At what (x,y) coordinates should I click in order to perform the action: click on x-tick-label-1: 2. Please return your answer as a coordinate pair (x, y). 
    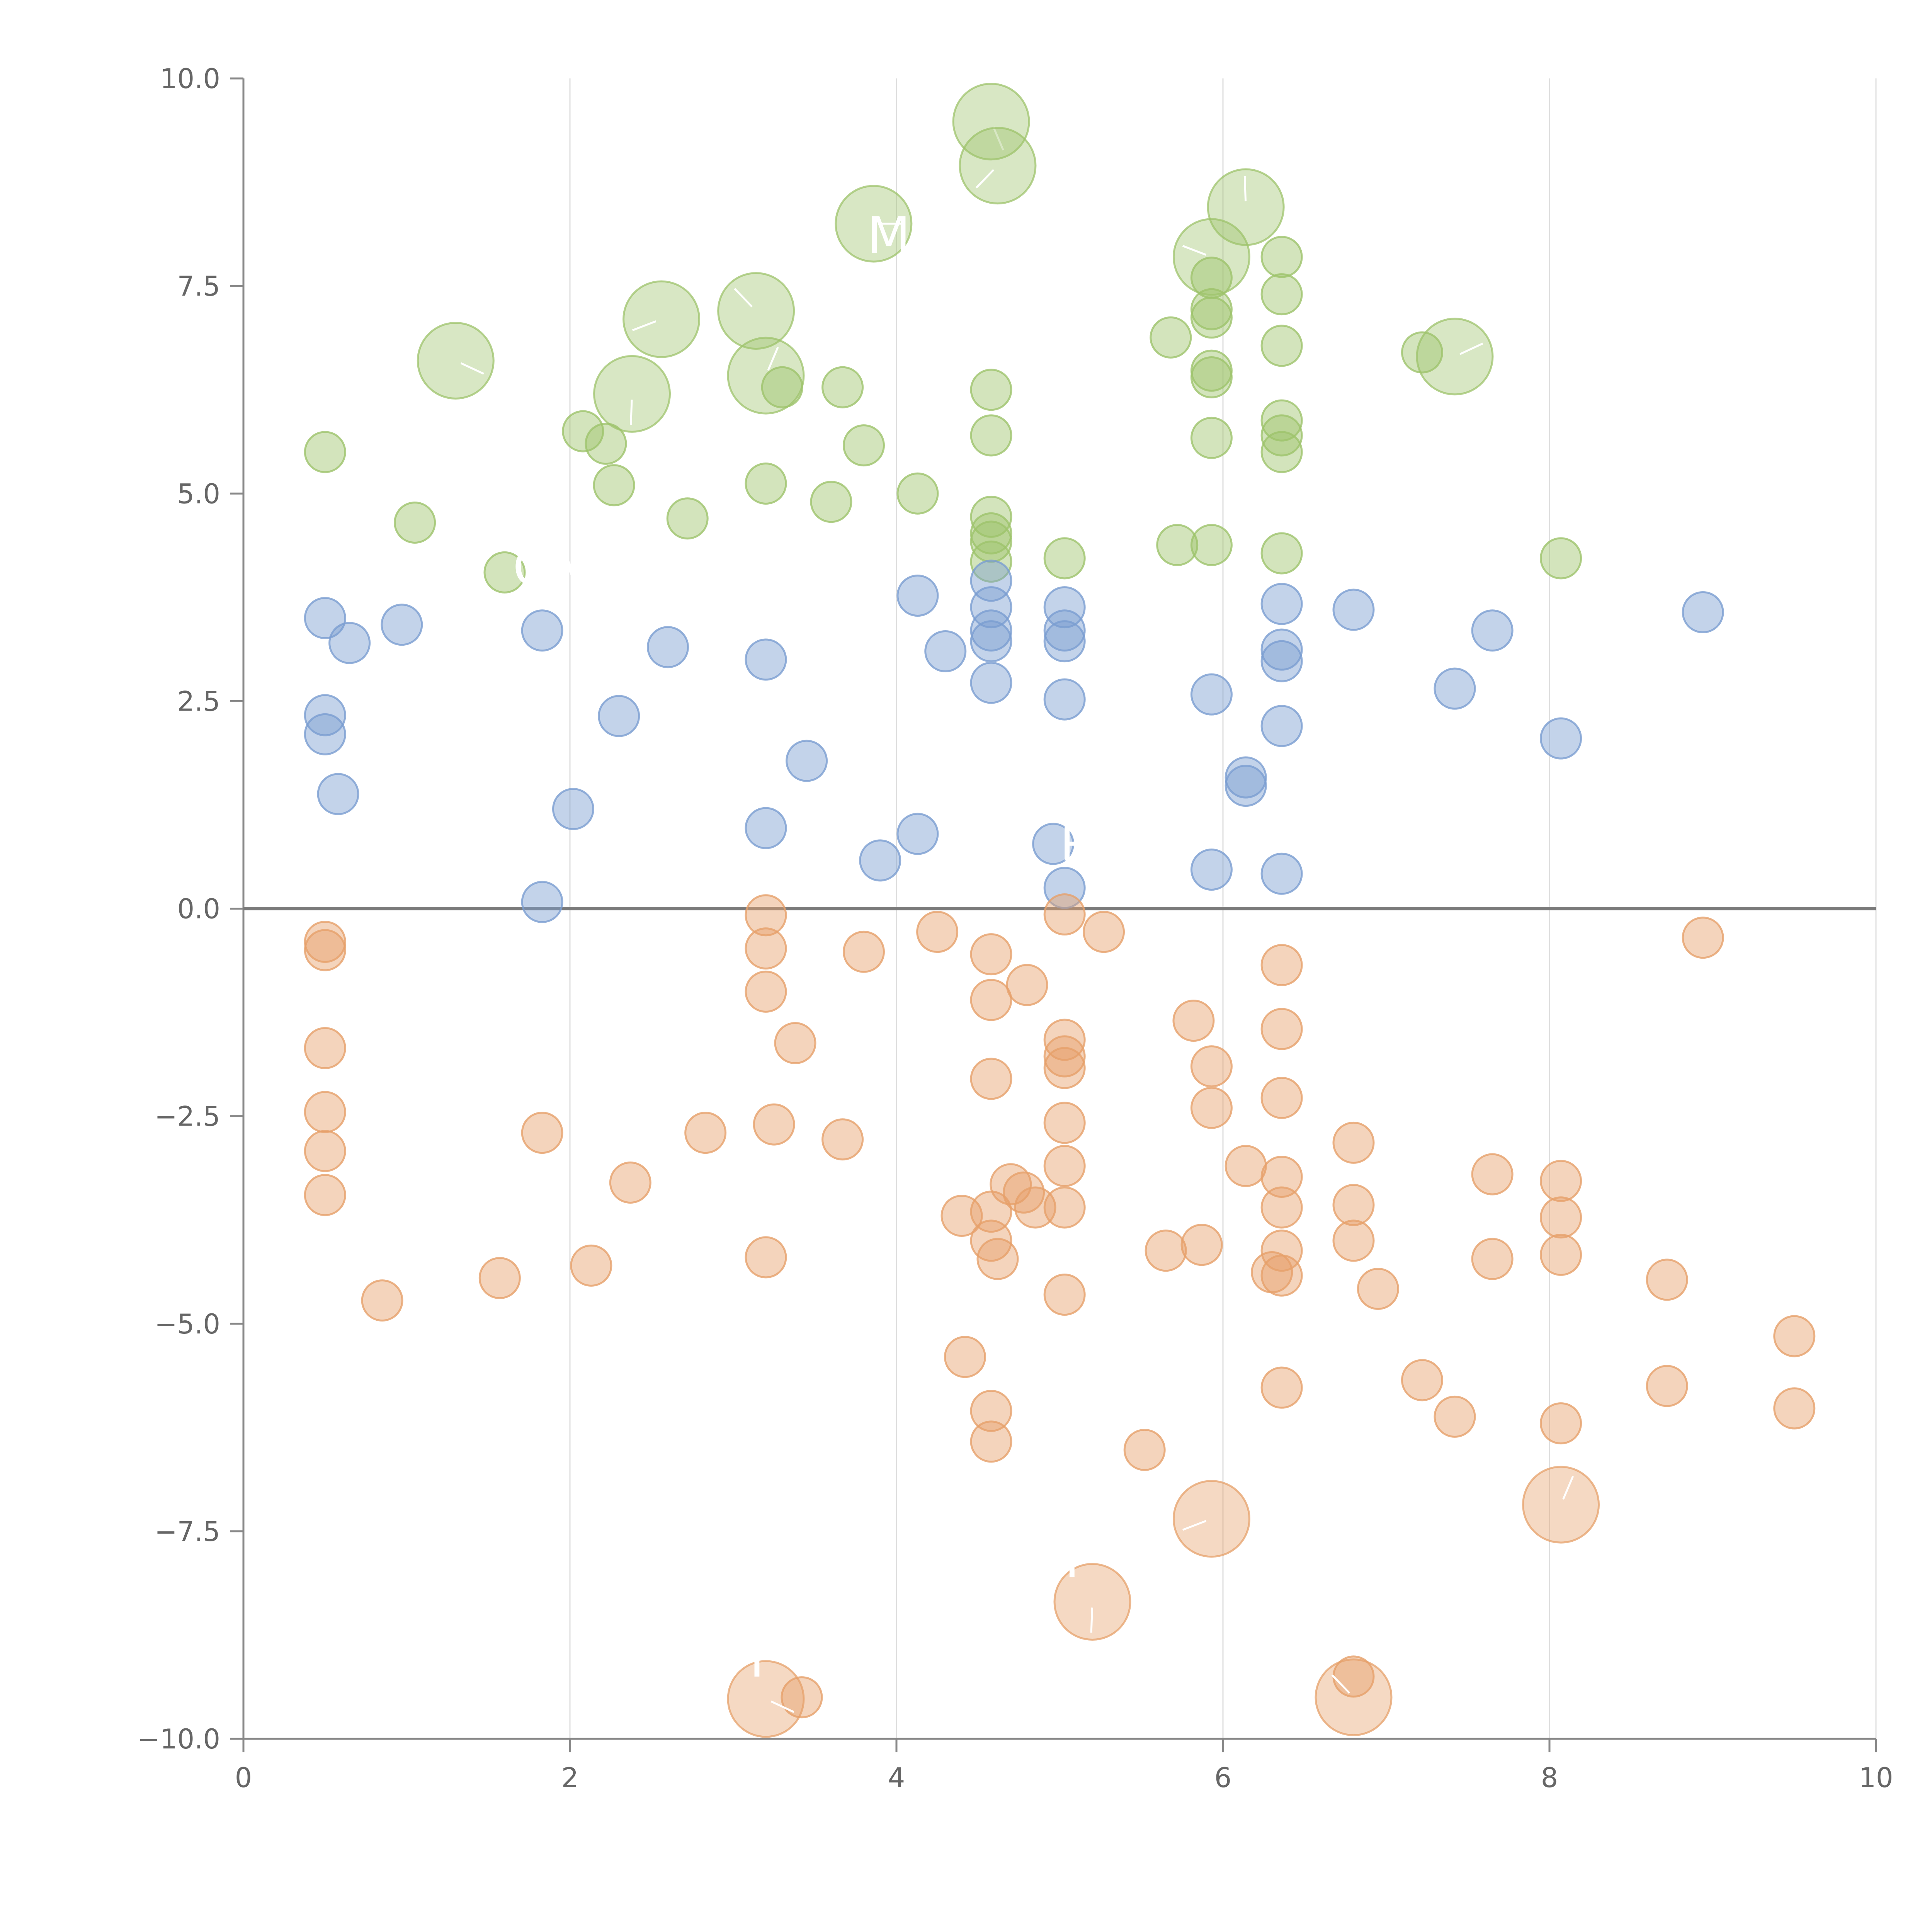
    Looking at the image, I should click on (570, 1778).